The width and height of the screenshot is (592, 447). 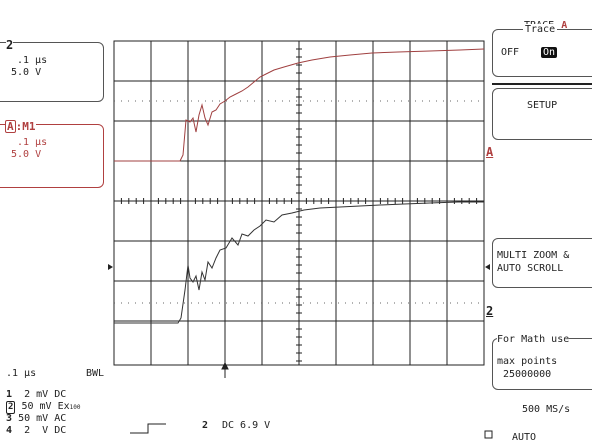 I want to click on trace-letter: A, so click(x=564, y=25).